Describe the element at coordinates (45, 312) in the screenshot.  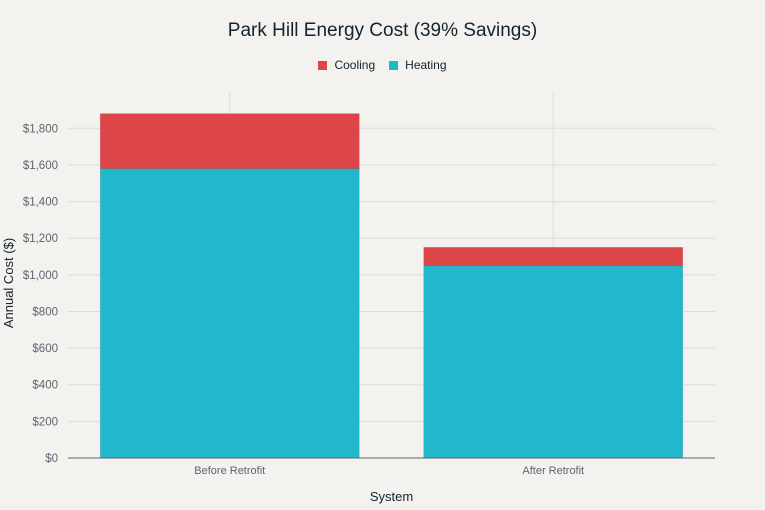
I see `y-tick-label: $800` at that location.